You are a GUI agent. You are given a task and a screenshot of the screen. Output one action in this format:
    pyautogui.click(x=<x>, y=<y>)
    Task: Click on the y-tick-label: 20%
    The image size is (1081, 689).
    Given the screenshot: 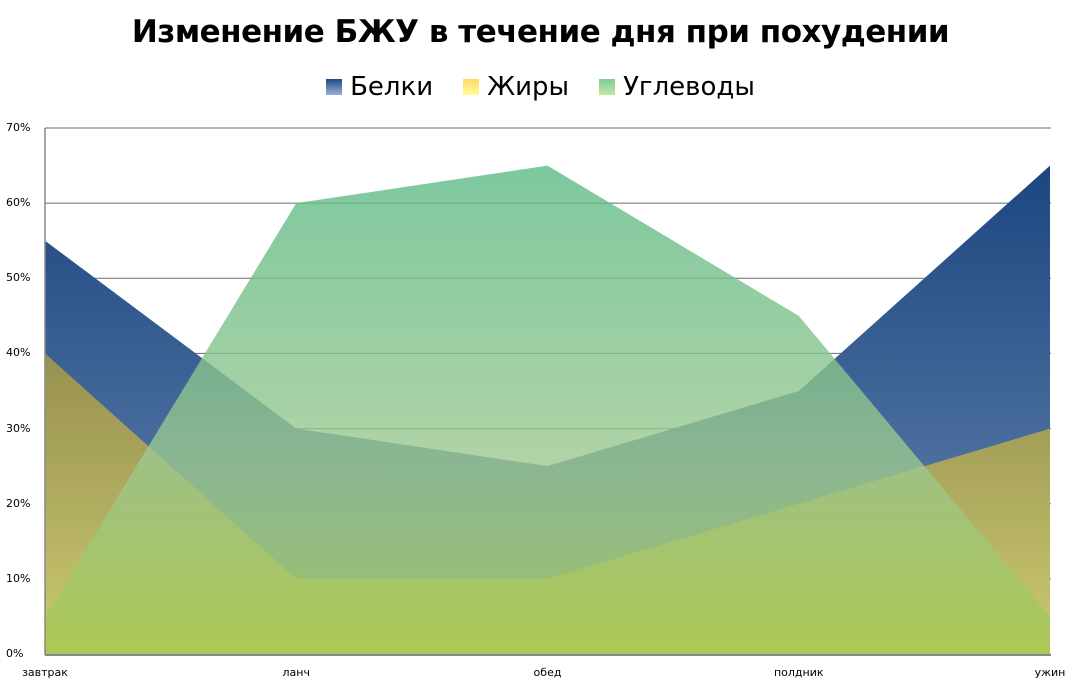 What is the action you would take?
    pyautogui.click(x=18, y=503)
    